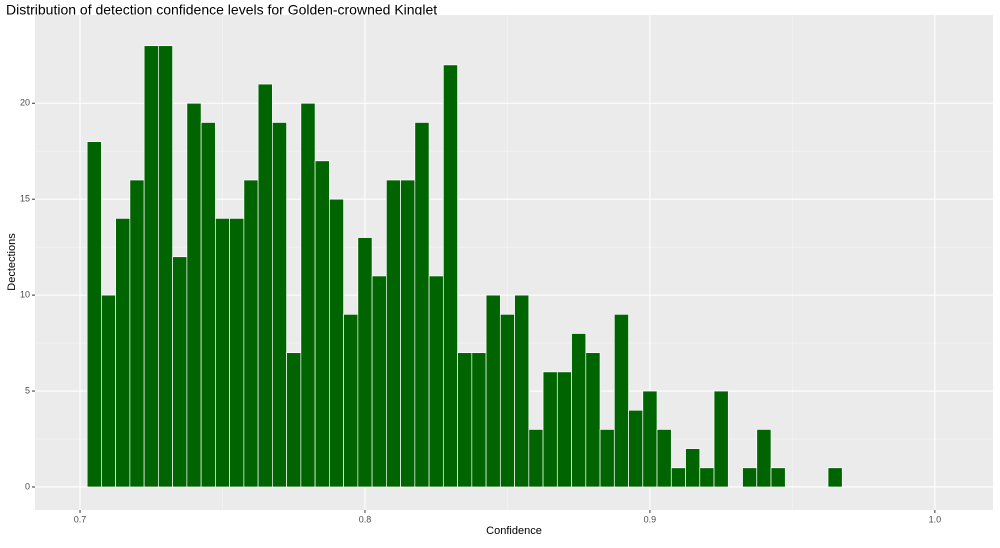 The width and height of the screenshot is (1000, 548). What do you see at coordinates (365, 519) in the screenshot?
I see `x-tick-label: 0.8` at bounding box center [365, 519].